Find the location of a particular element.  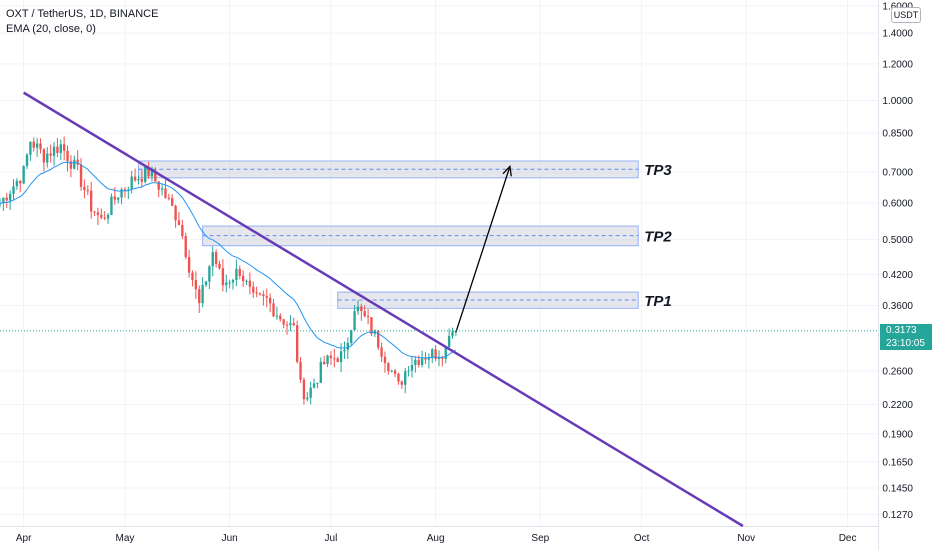

target-zone is located at coordinates (388, 169).